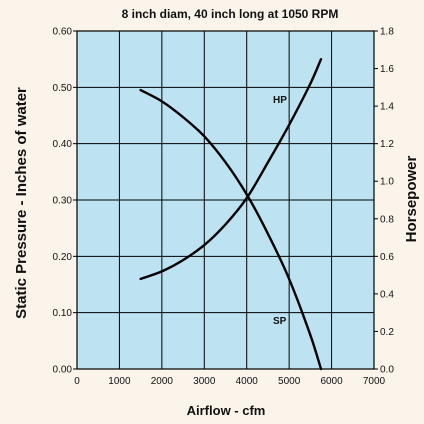  Describe the element at coordinates (162, 381) in the screenshot. I see `x-tick-label: 2000` at that location.